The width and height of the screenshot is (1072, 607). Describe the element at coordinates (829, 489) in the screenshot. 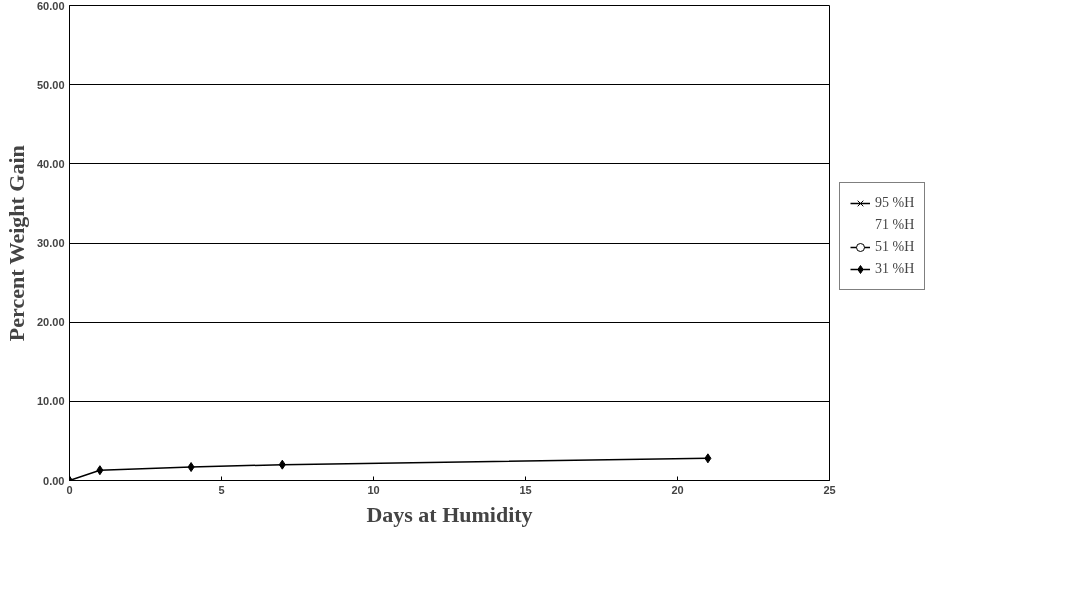

I see `x-tick-label: 25` at that location.